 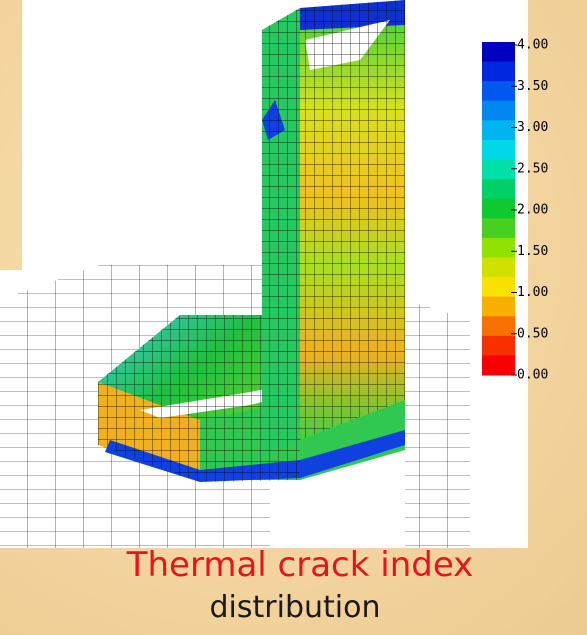 I want to click on caption-line-2: distribution, so click(x=295, y=607).